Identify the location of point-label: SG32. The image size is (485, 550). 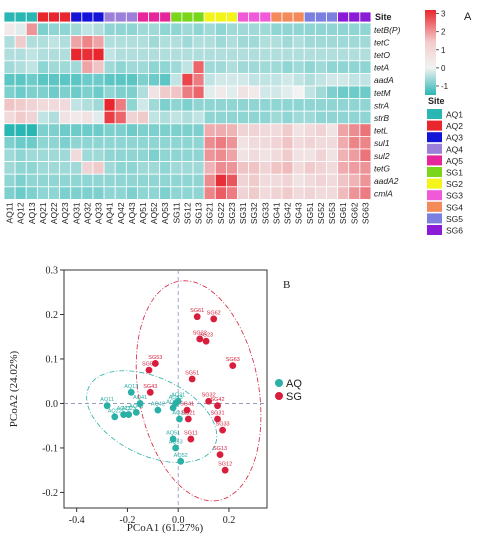
(209, 396).